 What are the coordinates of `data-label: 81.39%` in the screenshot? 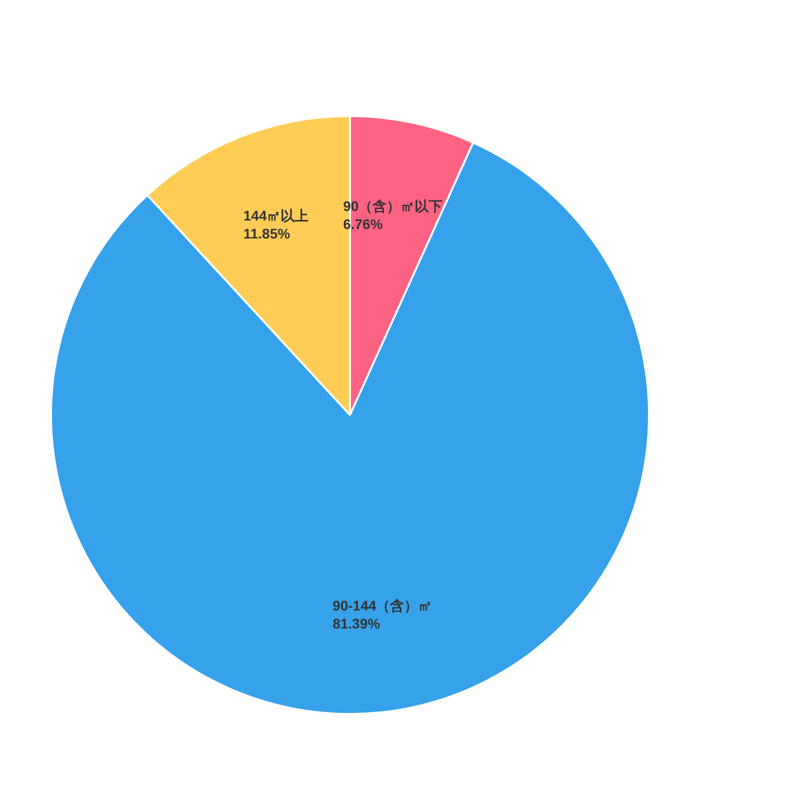 It's located at (356, 624).